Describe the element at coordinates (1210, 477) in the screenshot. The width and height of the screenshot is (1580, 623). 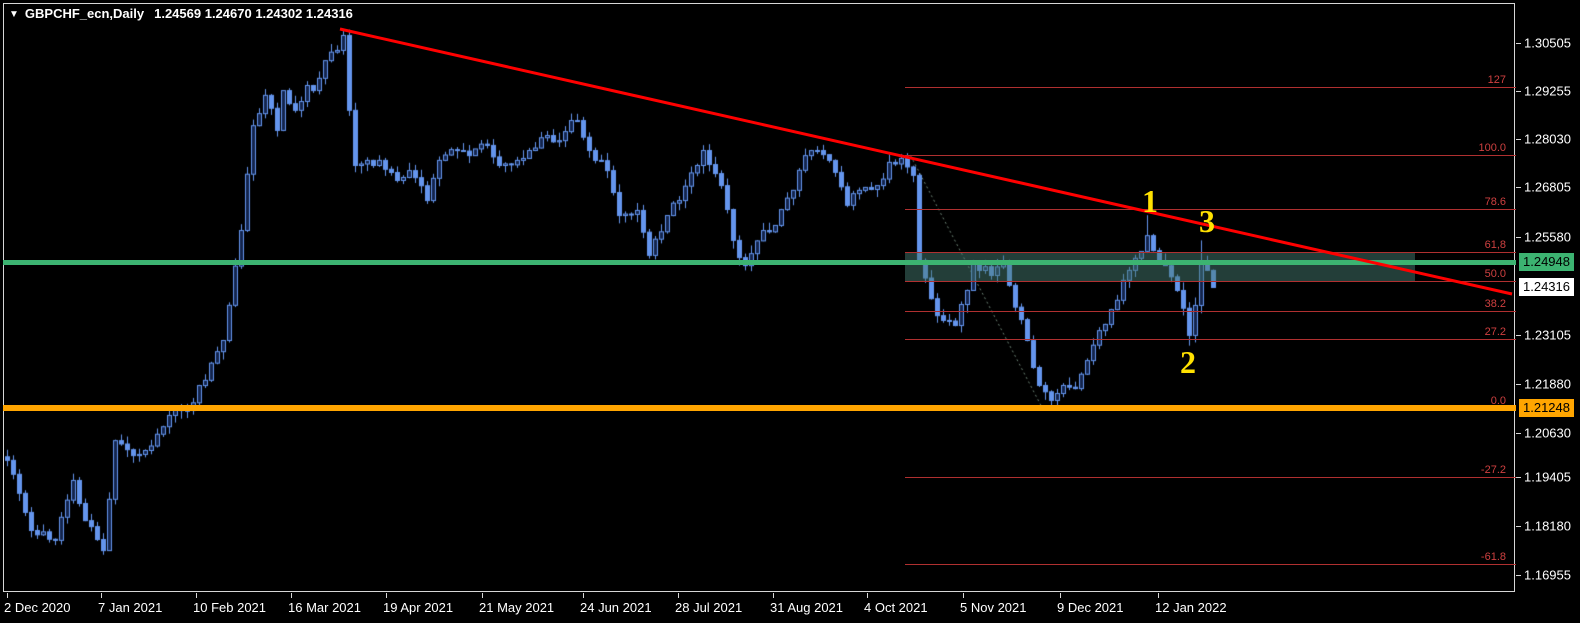
I see `fib-level-line--27.2` at that location.